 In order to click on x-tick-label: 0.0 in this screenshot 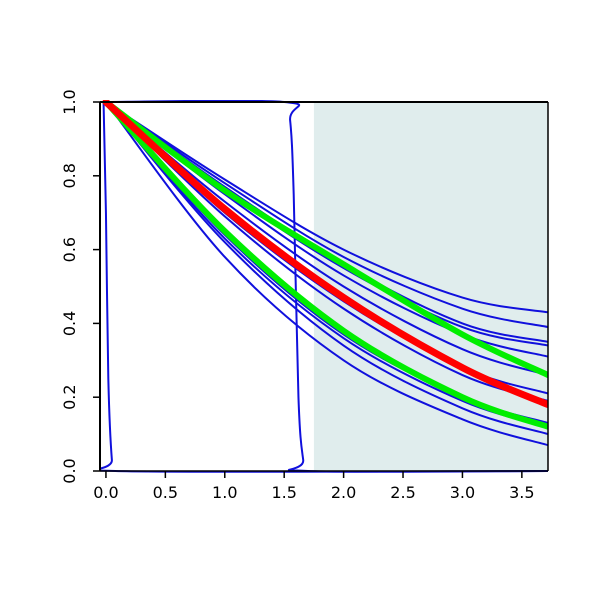, I will do `click(105, 492)`.